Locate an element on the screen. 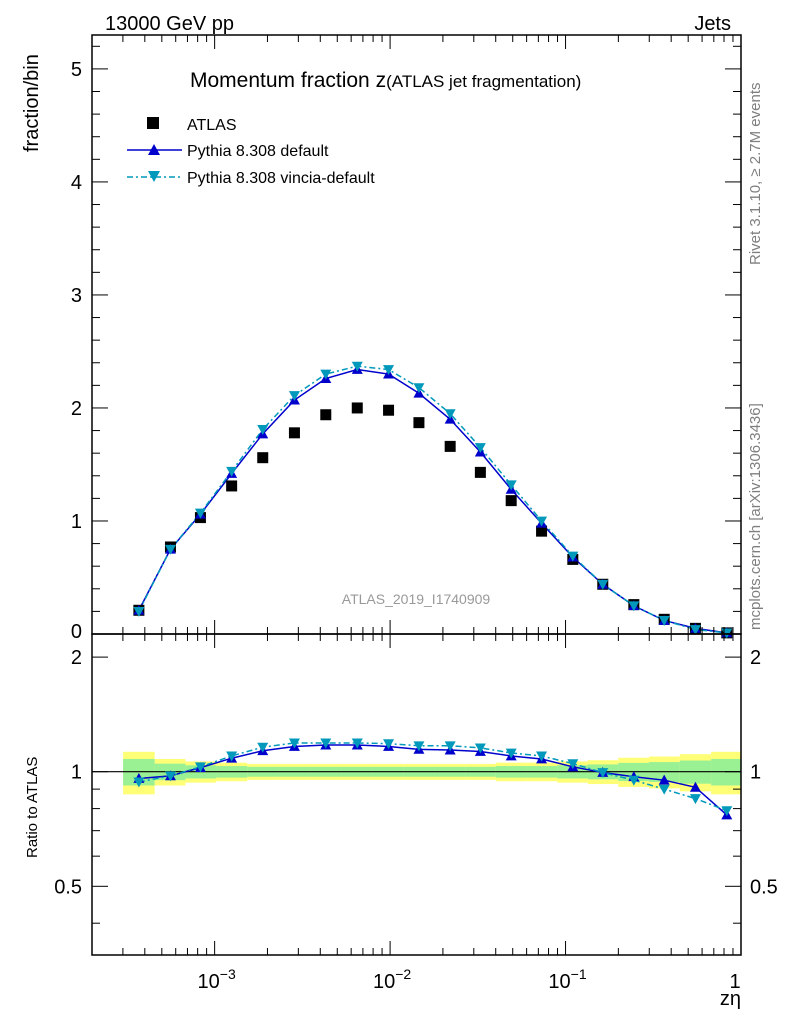 This screenshot has width=786, height=1024. legend-marker-atlas is located at coordinates (153, 123).